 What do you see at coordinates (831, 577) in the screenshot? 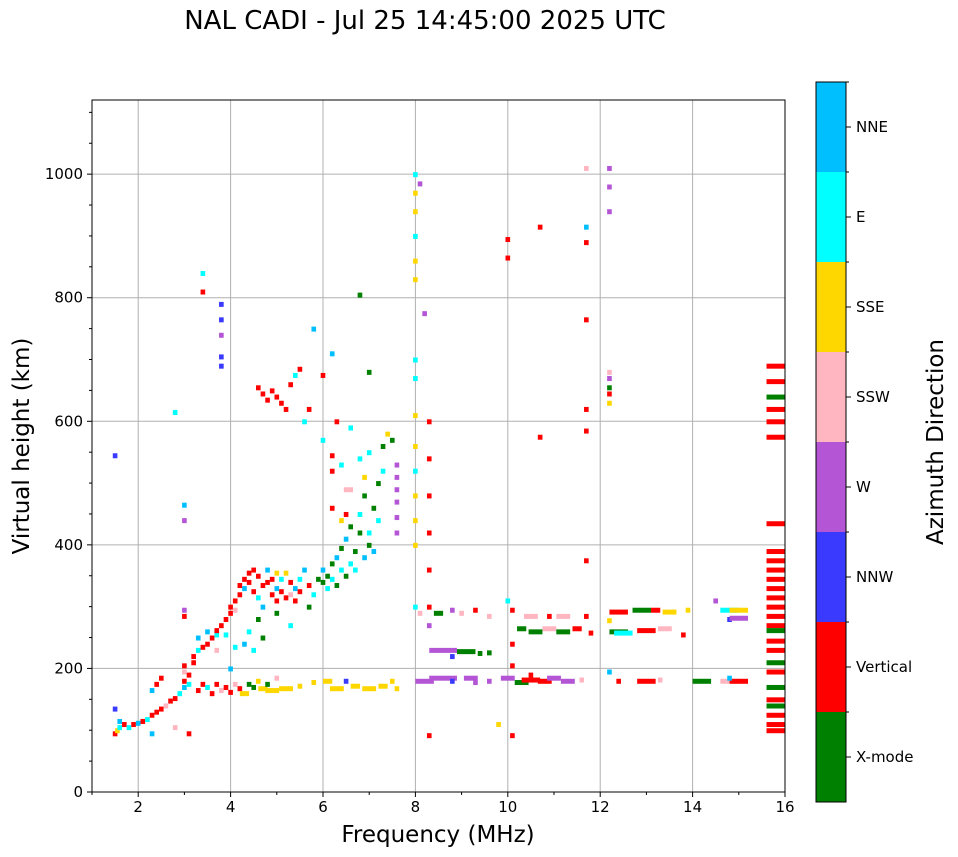
I see `colorbar-segment-nnw` at bounding box center [831, 577].